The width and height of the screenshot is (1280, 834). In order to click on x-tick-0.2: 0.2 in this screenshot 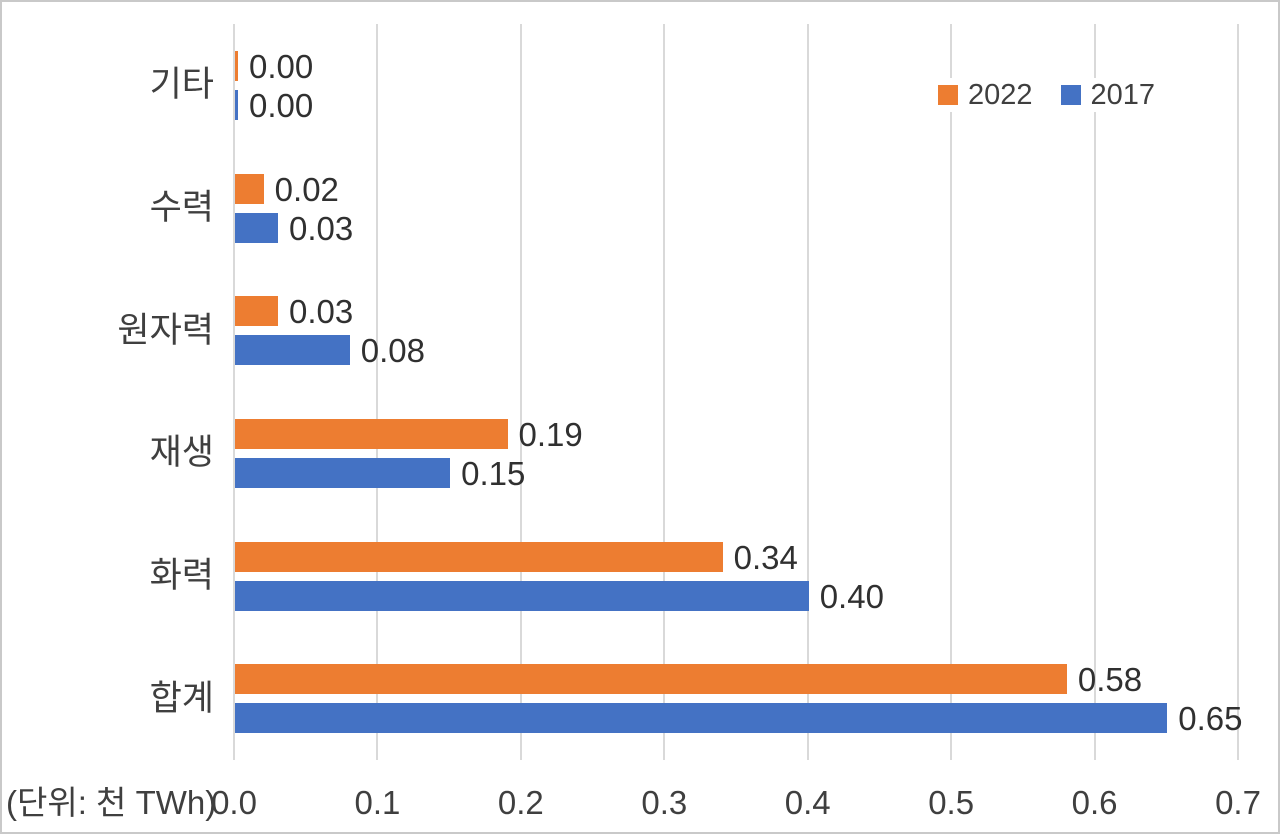, I will do `click(520, 802)`.